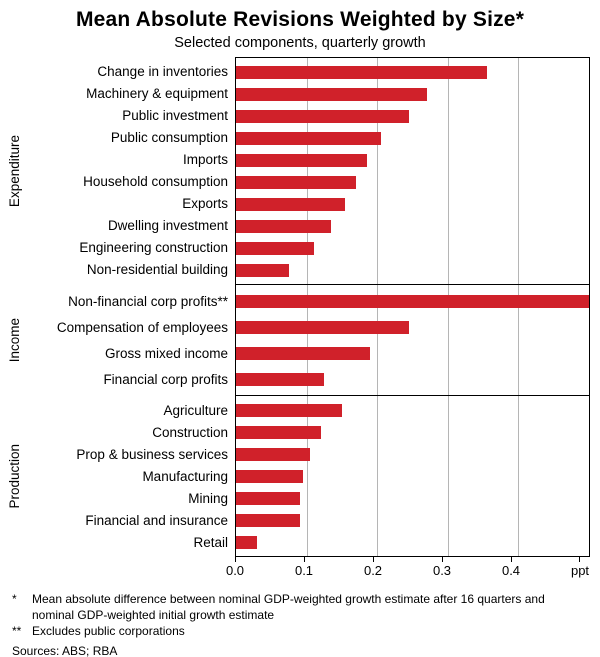 This screenshot has width=600, height=657. What do you see at coordinates (511, 570) in the screenshot?
I see `x-tick-label: 0.4` at bounding box center [511, 570].